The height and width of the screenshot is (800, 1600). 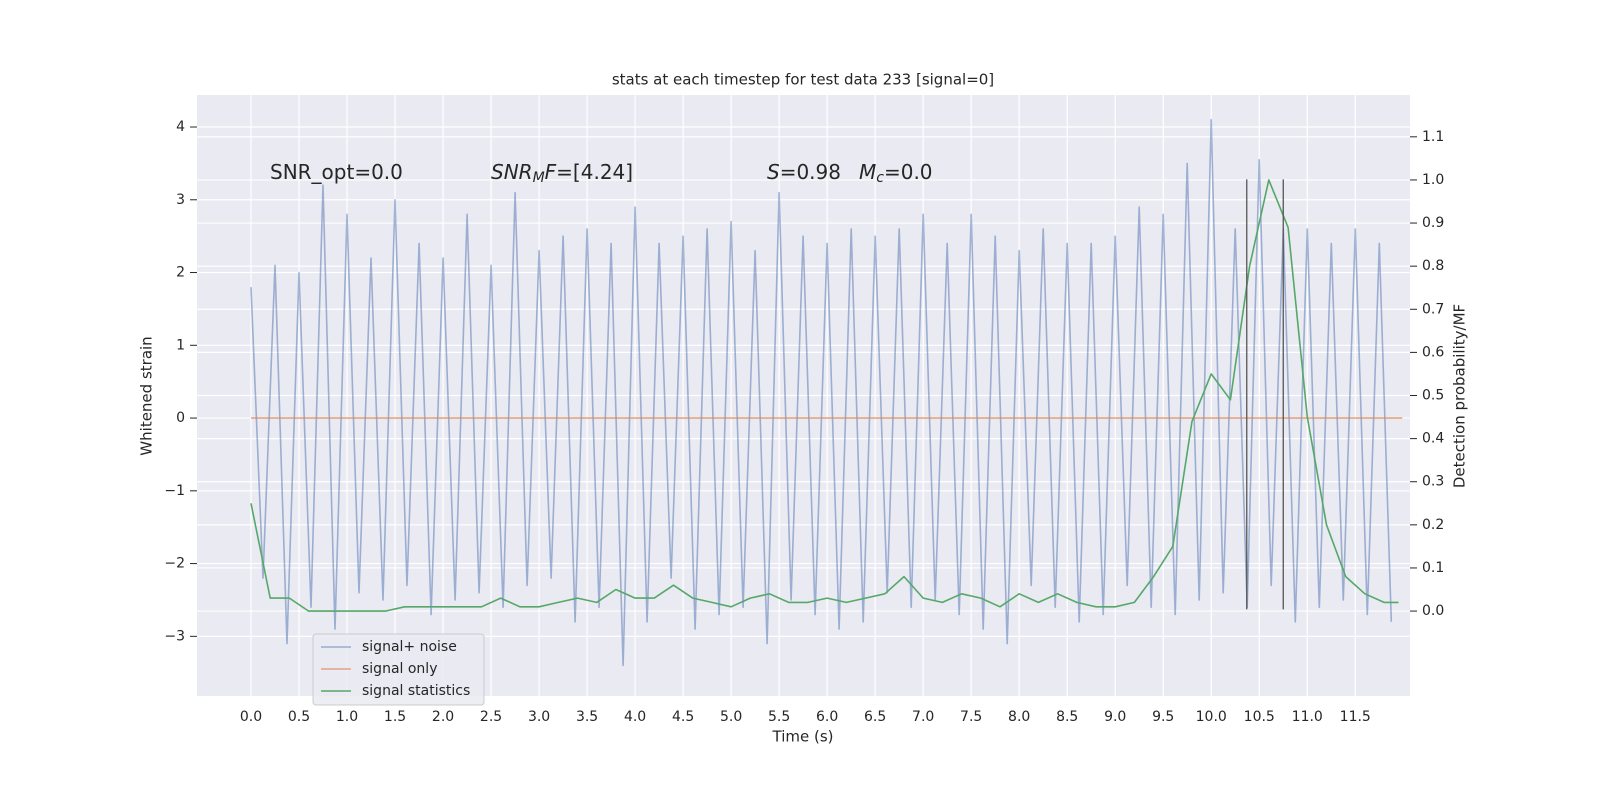 What do you see at coordinates (539, 717) in the screenshot?
I see `x-tick-label: 3.0` at bounding box center [539, 717].